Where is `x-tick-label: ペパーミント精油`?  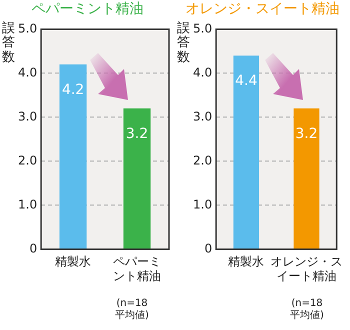 x-tick-label: ペパーミント精油 is located at coordinates (137, 268).